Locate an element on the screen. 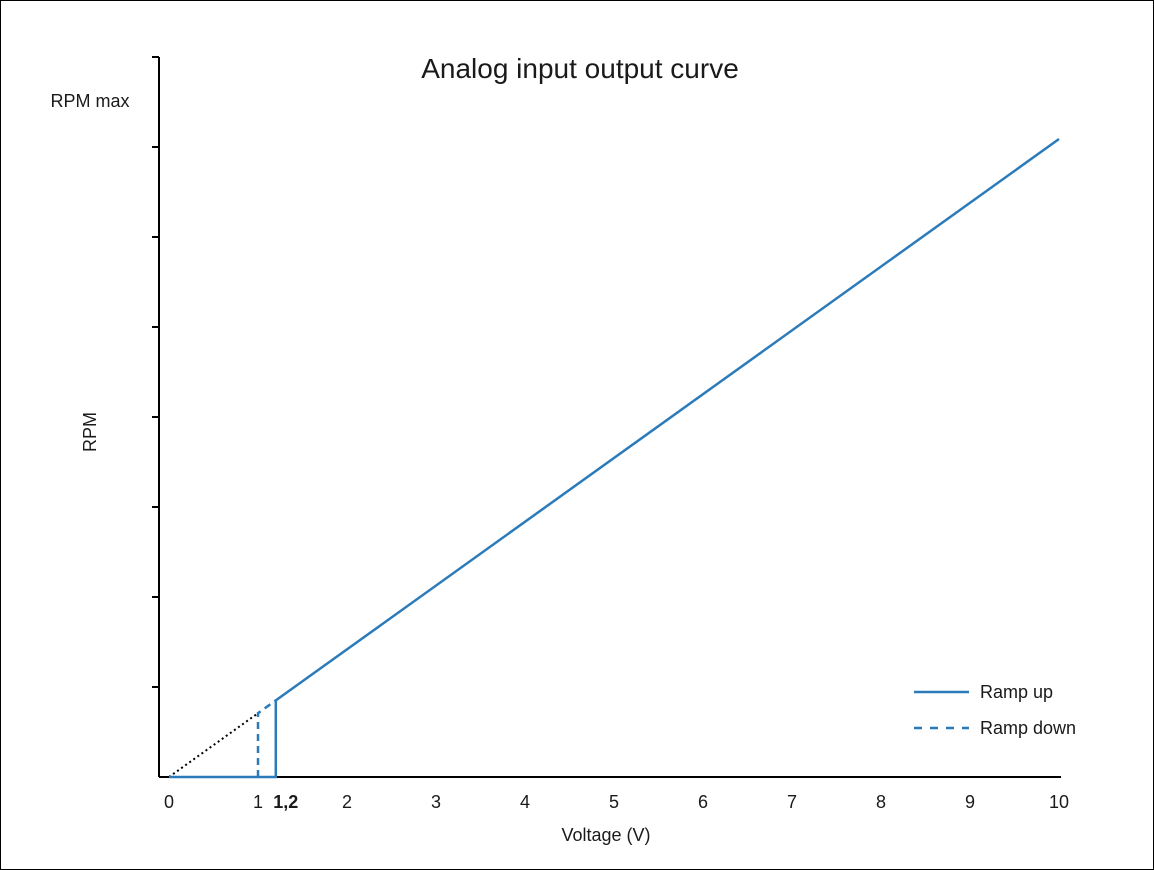 The width and height of the screenshot is (1154, 870). legend-label: Ramp up is located at coordinates (1016, 692).